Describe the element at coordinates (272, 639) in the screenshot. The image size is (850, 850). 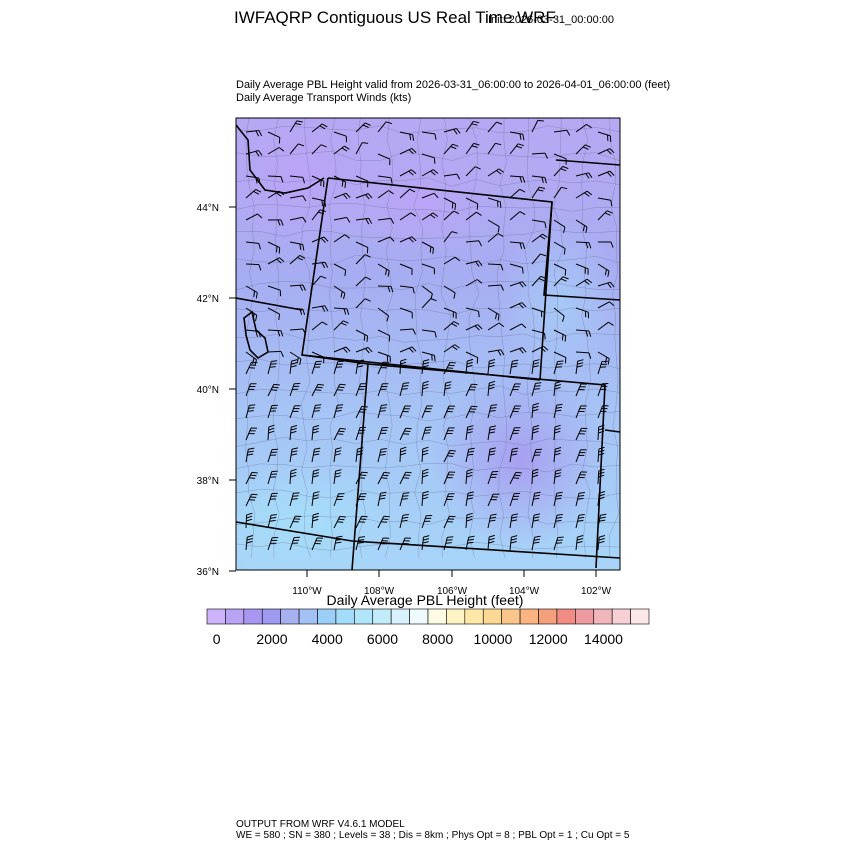
I see `colorbar-label: 2000` at that location.